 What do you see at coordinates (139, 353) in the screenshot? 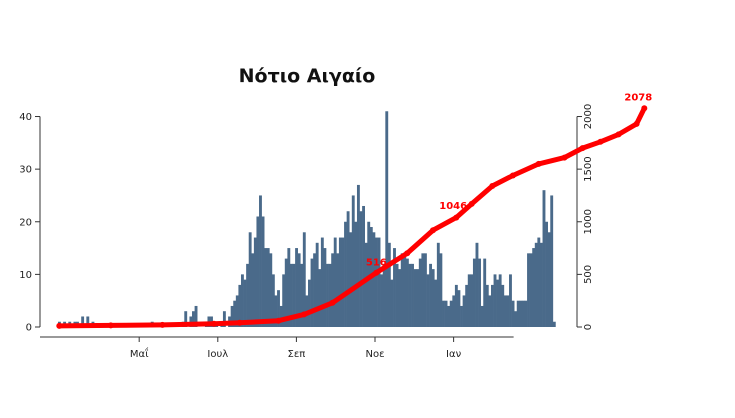
I see `bottom-tick-label: Μαΐ` at bounding box center [139, 353].